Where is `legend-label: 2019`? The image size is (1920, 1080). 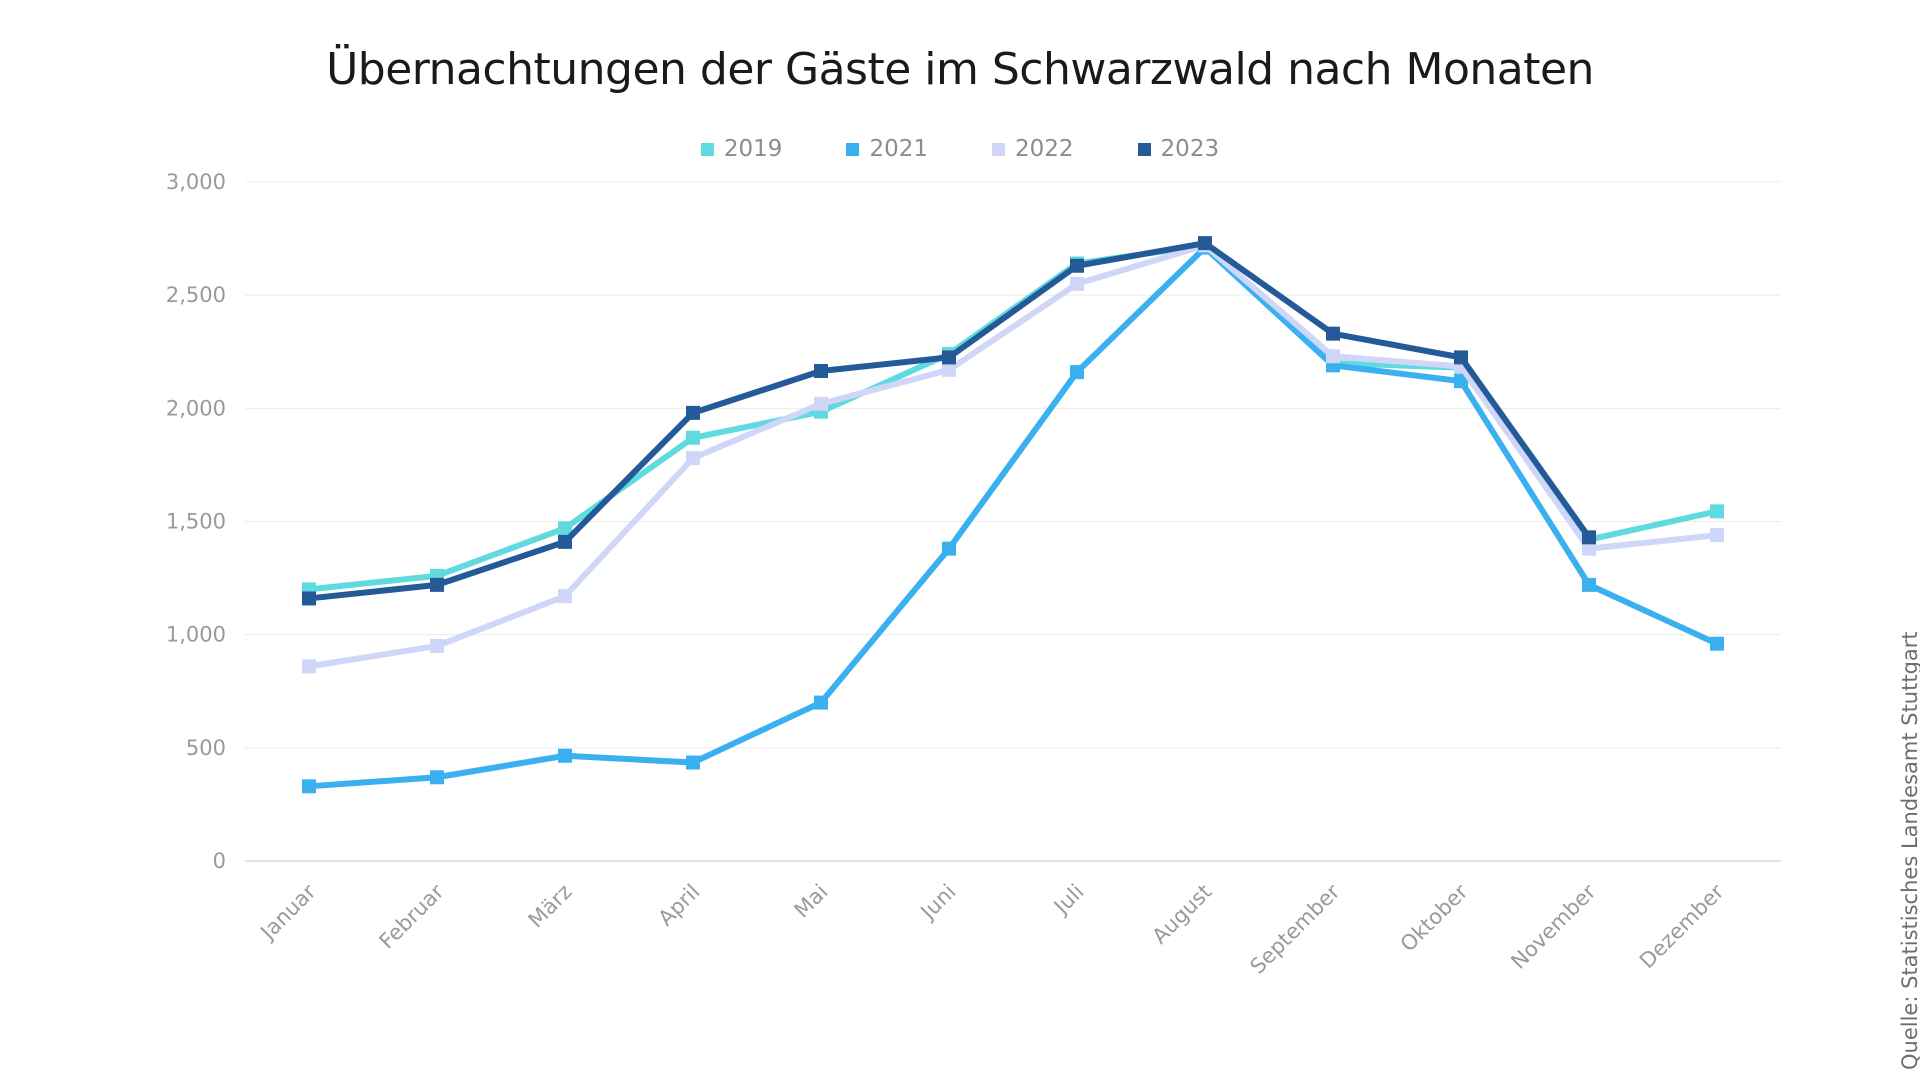 legend-label: 2019 is located at coordinates (753, 149).